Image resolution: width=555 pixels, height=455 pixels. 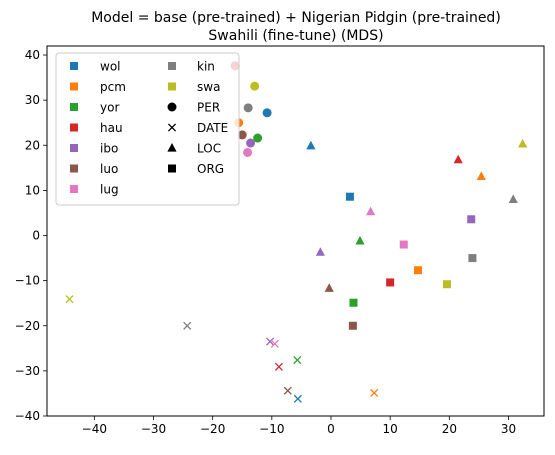 What do you see at coordinates (390, 429) in the screenshot?
I see `x-tick-label: 10` at bounding box center [390, 429].